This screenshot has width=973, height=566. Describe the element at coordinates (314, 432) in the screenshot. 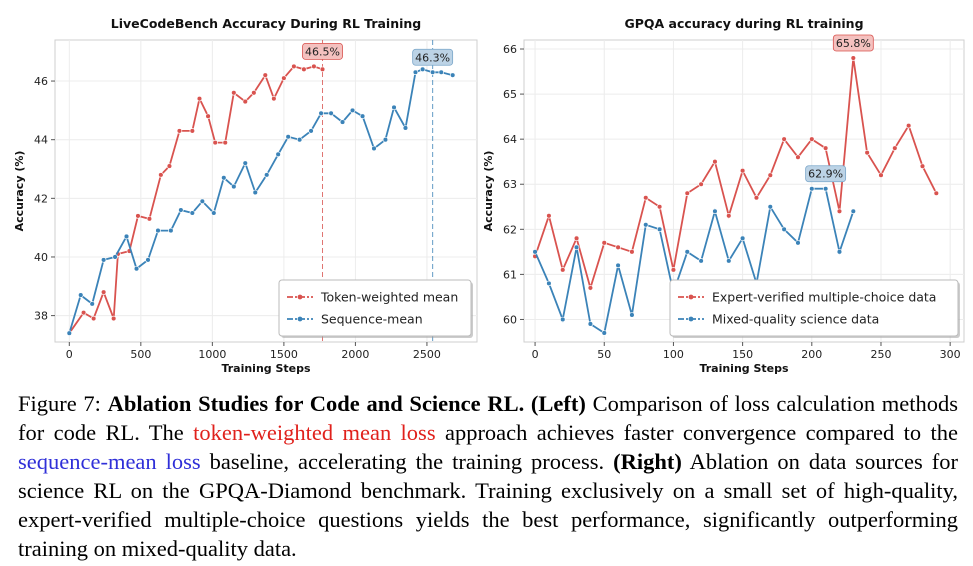

I see `caption-red-term: token-weighted mean loss` at that location.